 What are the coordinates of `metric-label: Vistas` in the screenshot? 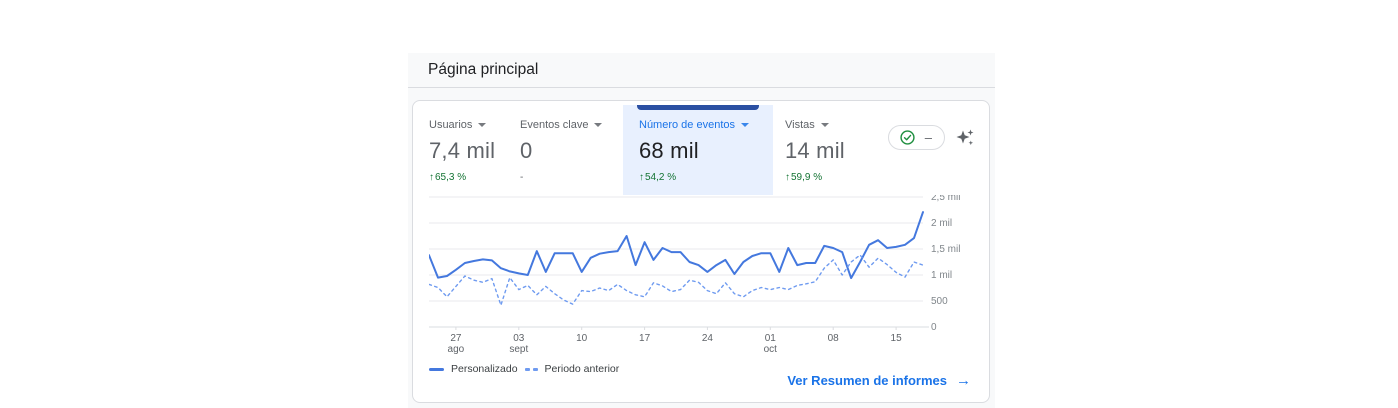 It's located at (800, 125).